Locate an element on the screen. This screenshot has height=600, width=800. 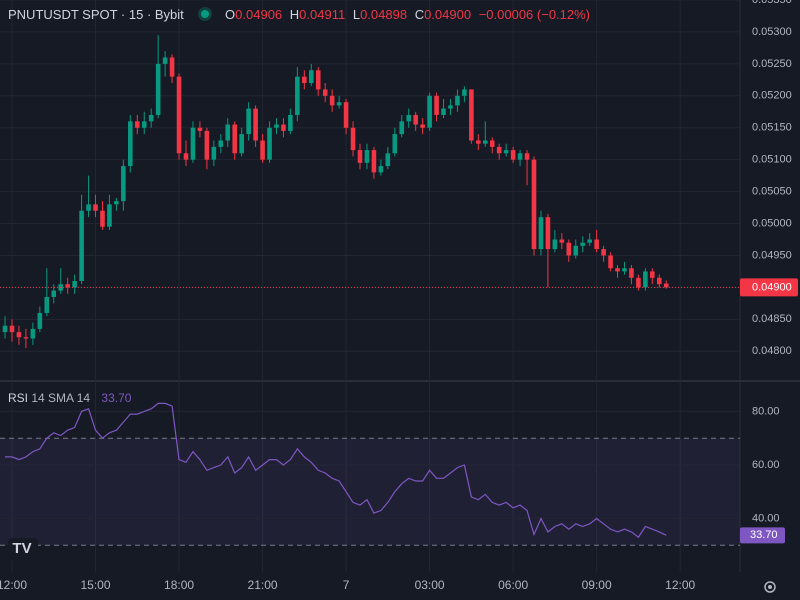
x-tick-label: 09:00 is located at coordinates (597, 585).